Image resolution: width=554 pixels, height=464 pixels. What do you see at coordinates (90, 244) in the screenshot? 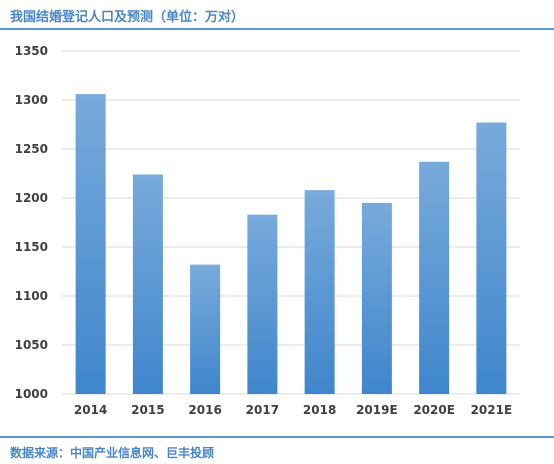
I see `bar-2014` at bounding box center [90, 244].